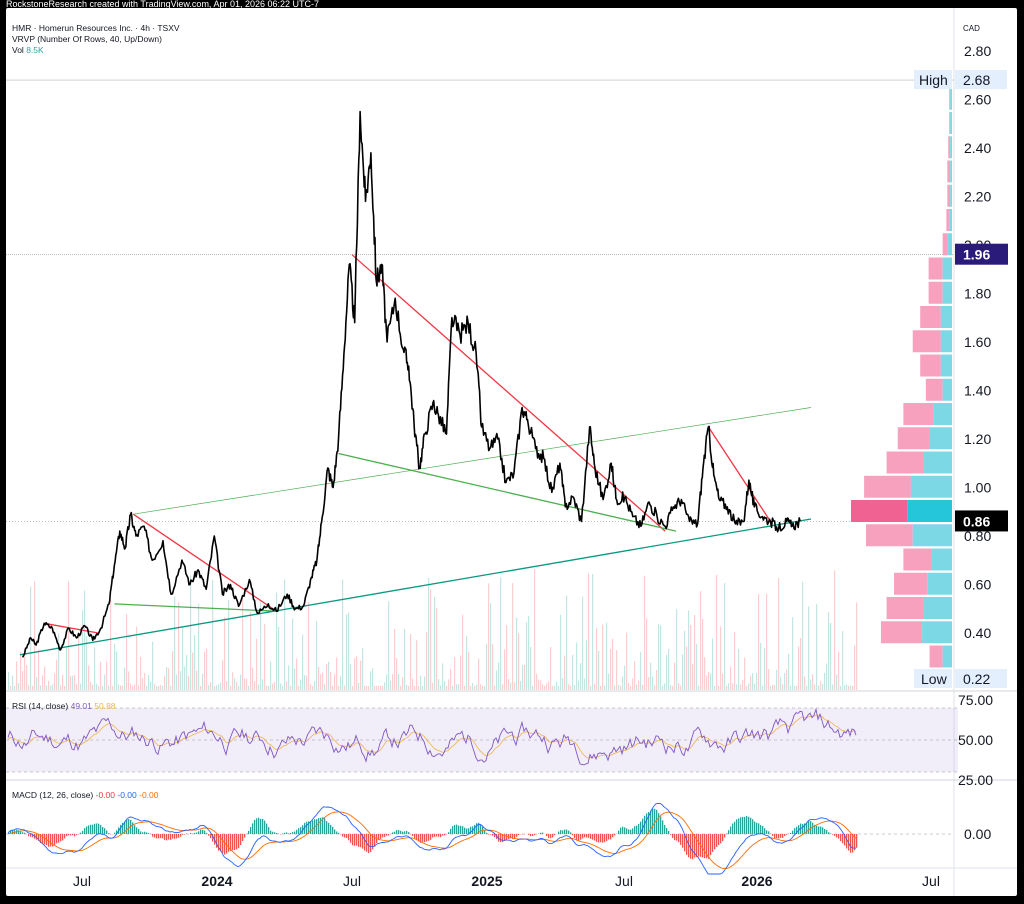 This screenshot has height=904, width=1024. Describe the element at coordinates (977, 148) in the screenshot. I see `price-tick-label: 2.40` at that location.